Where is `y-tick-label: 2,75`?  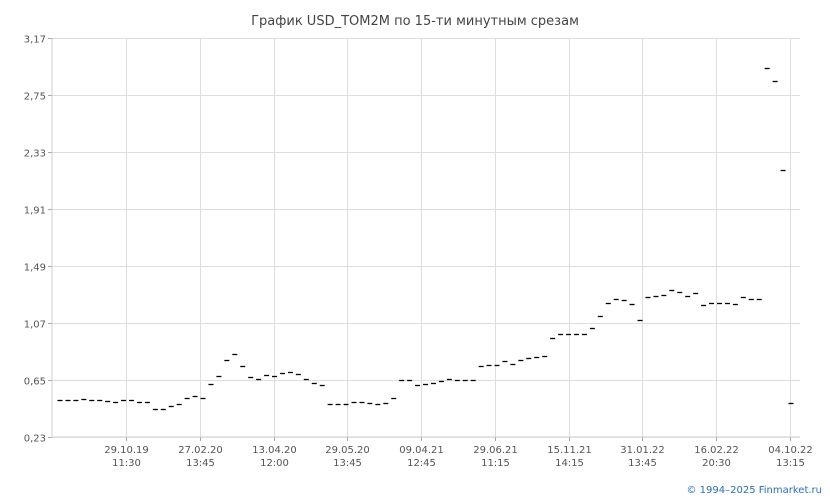 y-tick-label: 2,75 is located at coordinates (35, 97).